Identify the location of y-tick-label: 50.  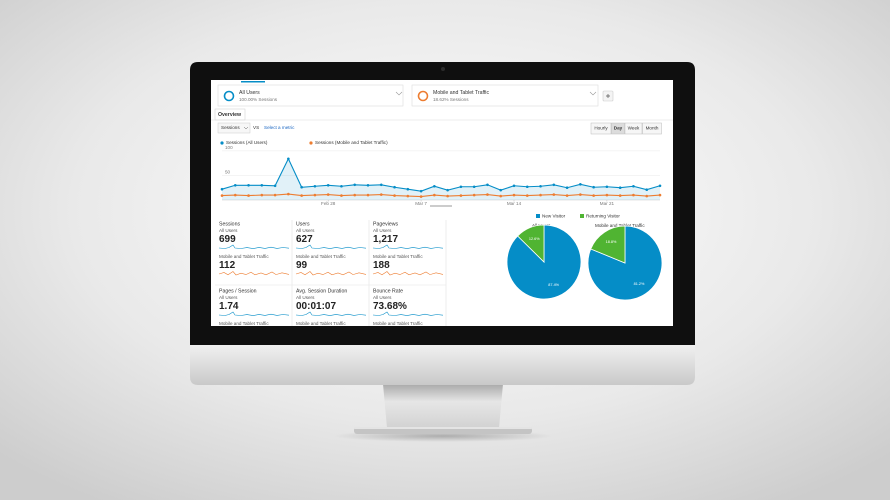
(228, 172).